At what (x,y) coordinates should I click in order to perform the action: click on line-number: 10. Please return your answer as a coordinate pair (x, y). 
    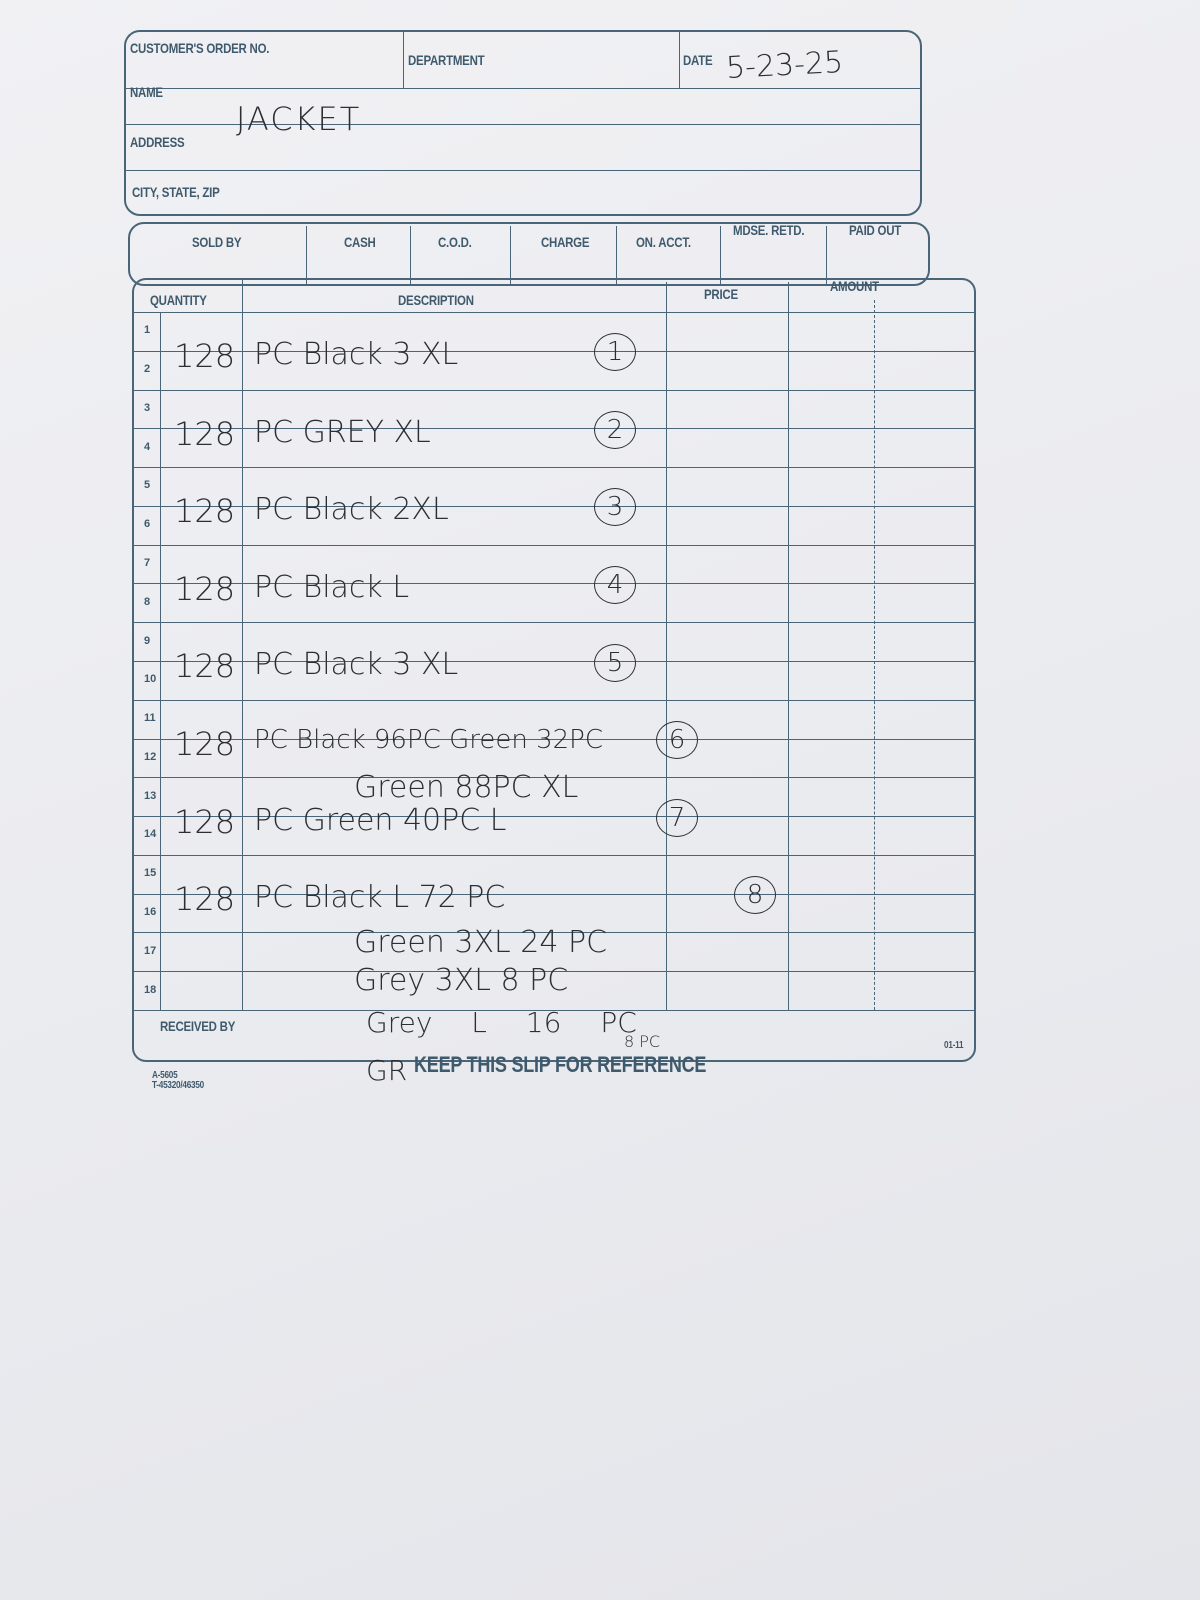
    Looking at the image, I should click on (150, 679).